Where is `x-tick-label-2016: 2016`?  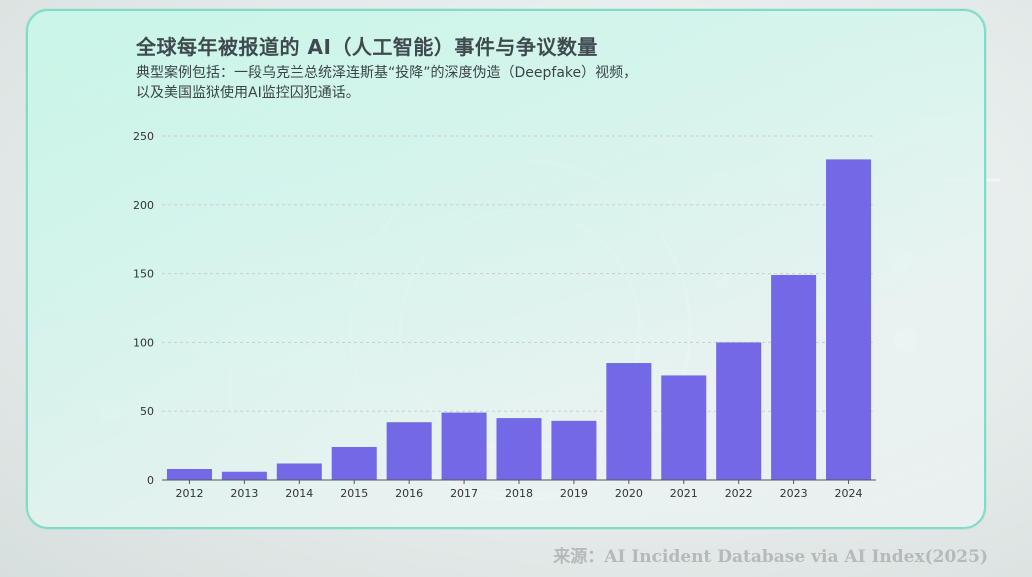 x-tick-label-2016: 2016 is located at coordinates (409, 493).